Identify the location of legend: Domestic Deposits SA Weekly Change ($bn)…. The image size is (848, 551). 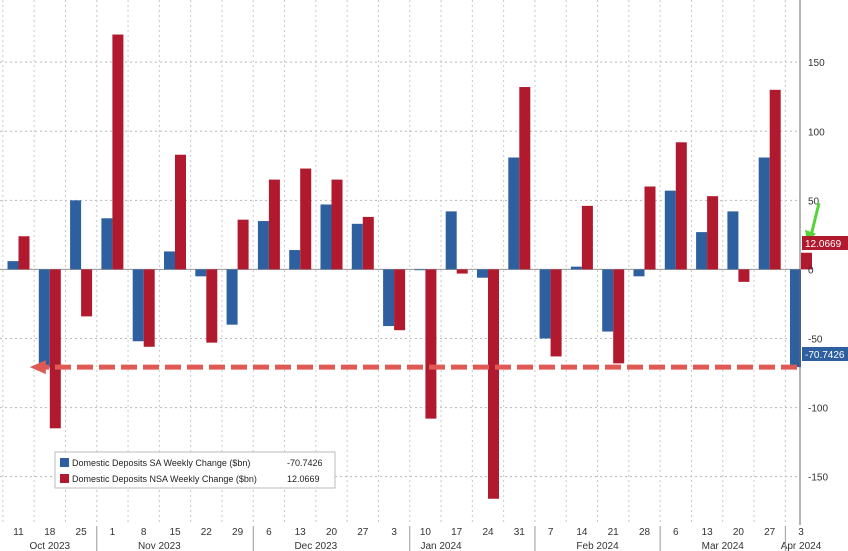
(195, 470).